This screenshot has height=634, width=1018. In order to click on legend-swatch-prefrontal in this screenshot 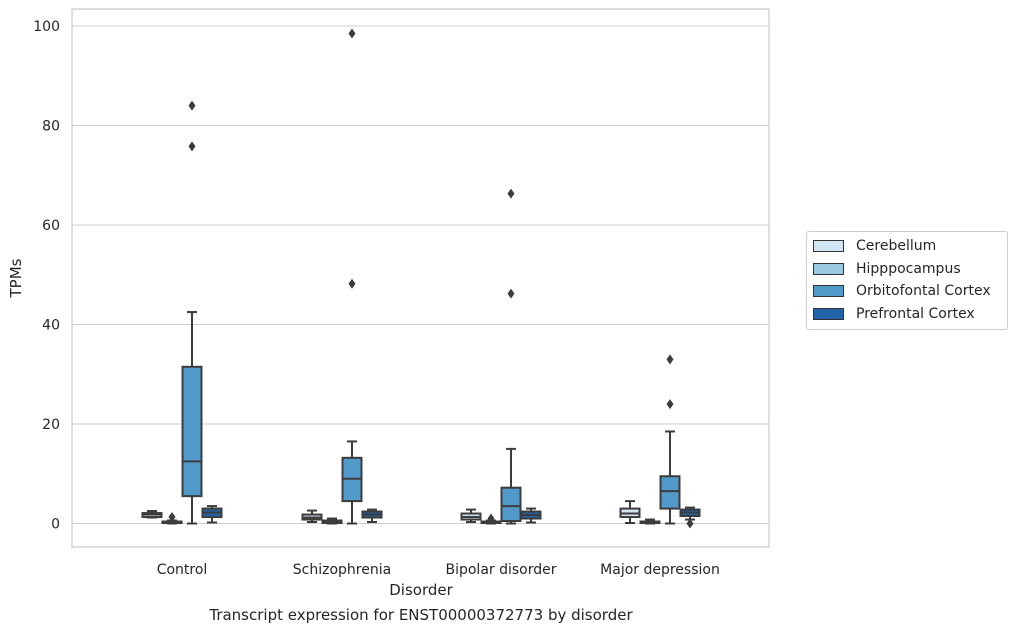, I will do `click(828, 313)`.